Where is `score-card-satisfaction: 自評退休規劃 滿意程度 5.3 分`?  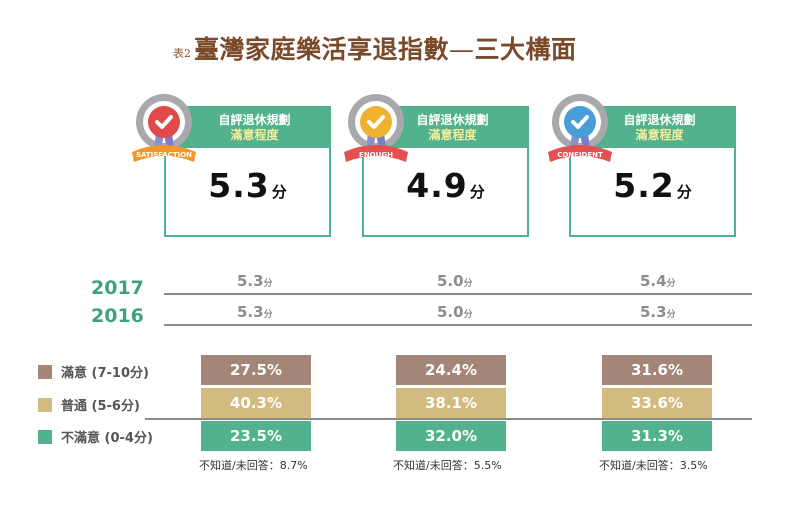
score-card-satisfaction: 自評退休規劃 滿意程度 5.3 分 is located at coordinates (247, 171).